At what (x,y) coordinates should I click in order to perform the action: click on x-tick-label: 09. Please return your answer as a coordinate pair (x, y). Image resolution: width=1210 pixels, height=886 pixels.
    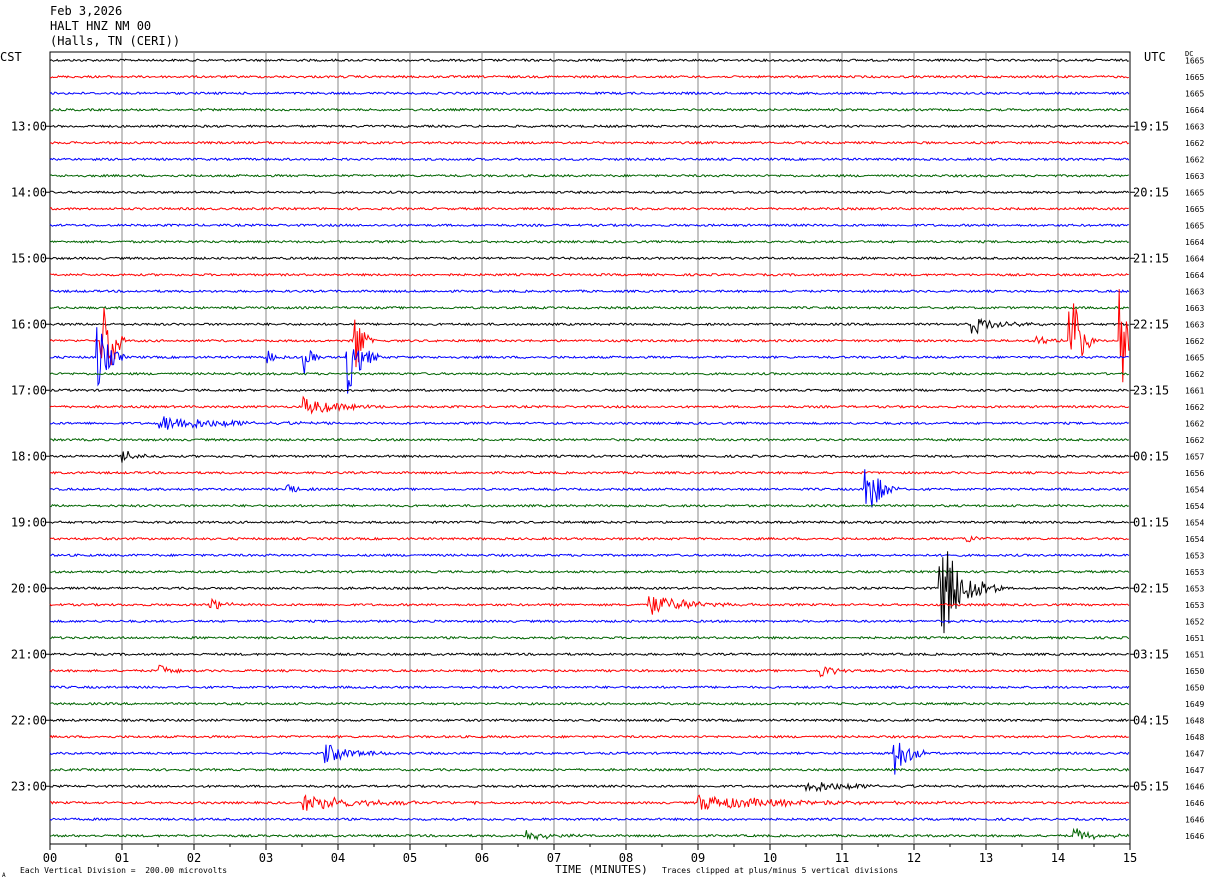
    Looking at the image, I should click on (698, 858).